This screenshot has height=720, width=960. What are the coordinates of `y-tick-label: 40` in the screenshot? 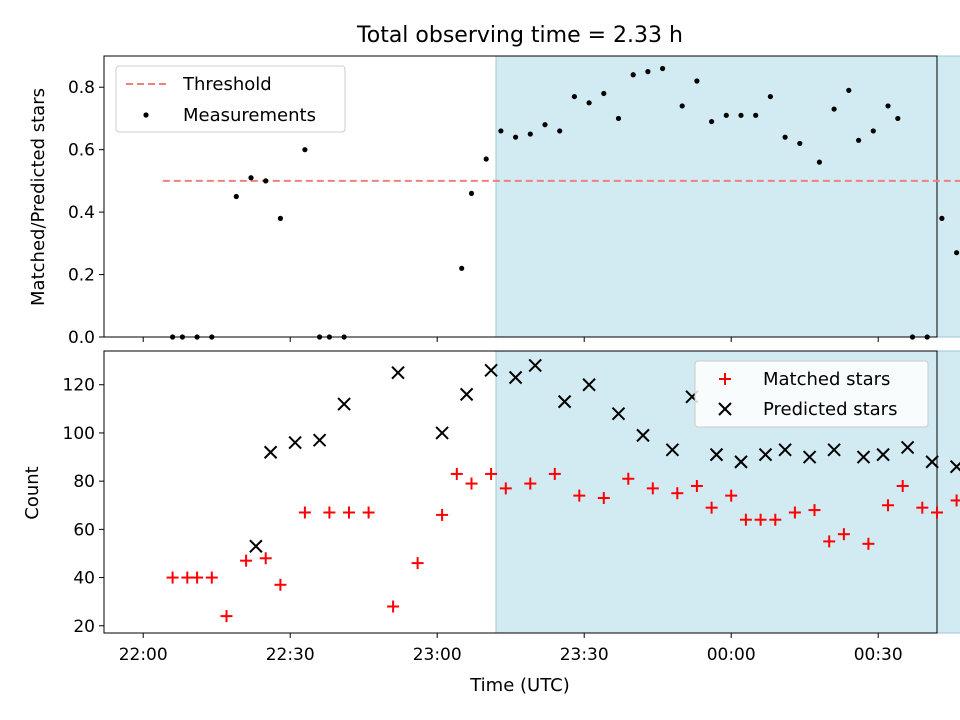 It's located at (84, 579).